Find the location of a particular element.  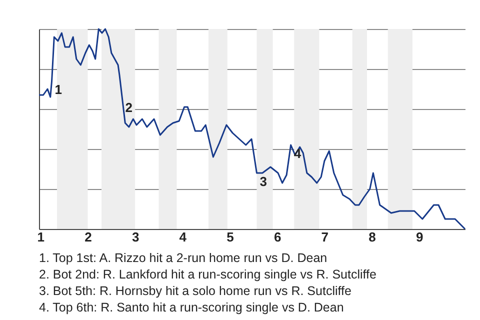

x-tick-label: 8 is located at coordinates (372, 237).